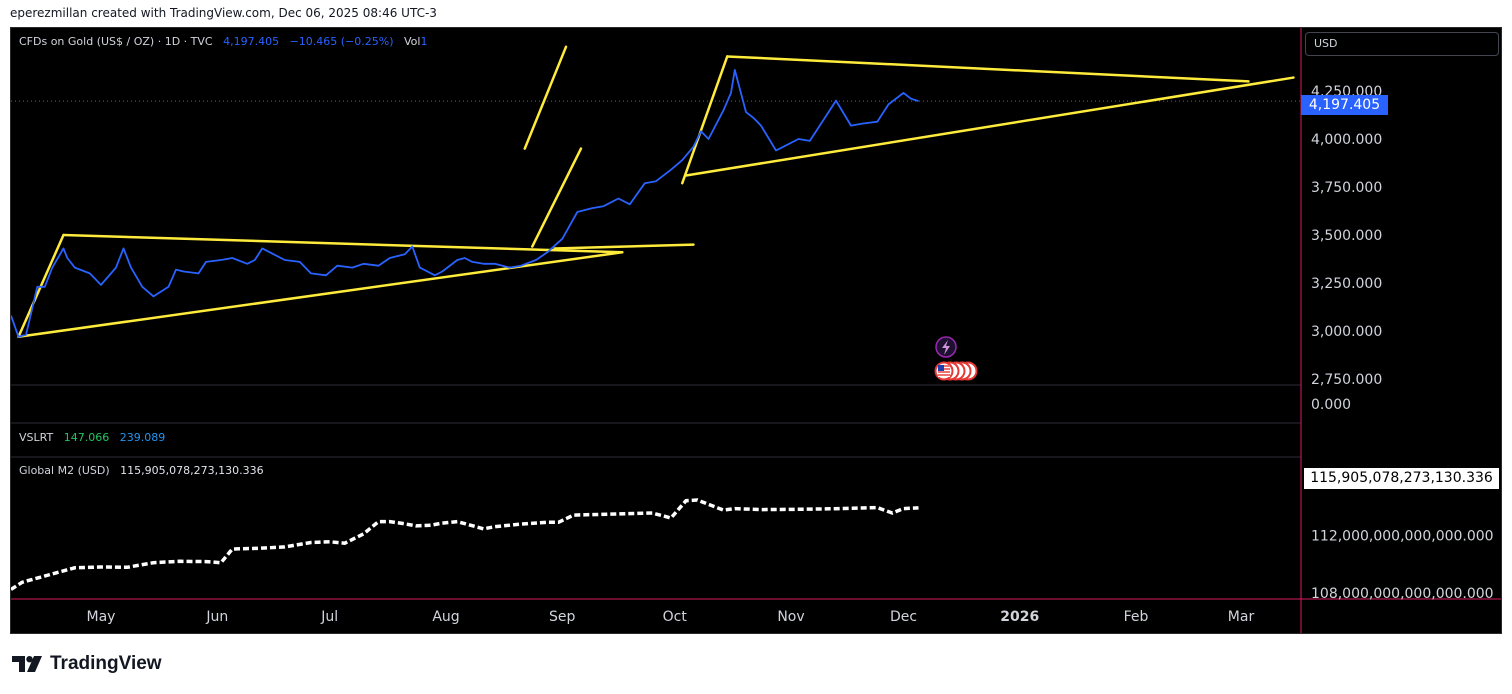 Image resolution: width=1512 pixels, height=694 pixels. Describe the element at coordinates (941, 368) in the screenshot. I see `flag-canton` at that location.